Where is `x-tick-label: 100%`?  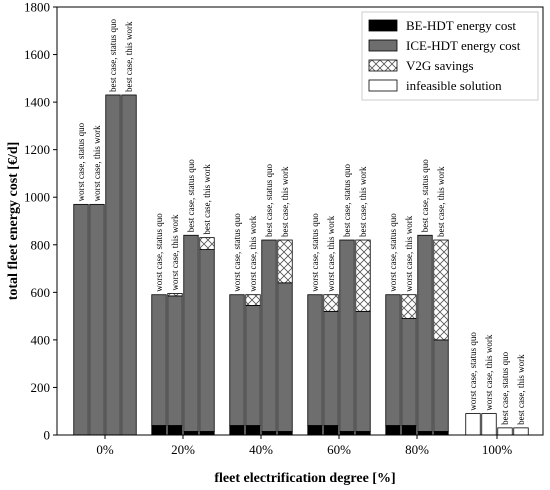
x-tick-label: 100% is located at coordinates (497, 449).